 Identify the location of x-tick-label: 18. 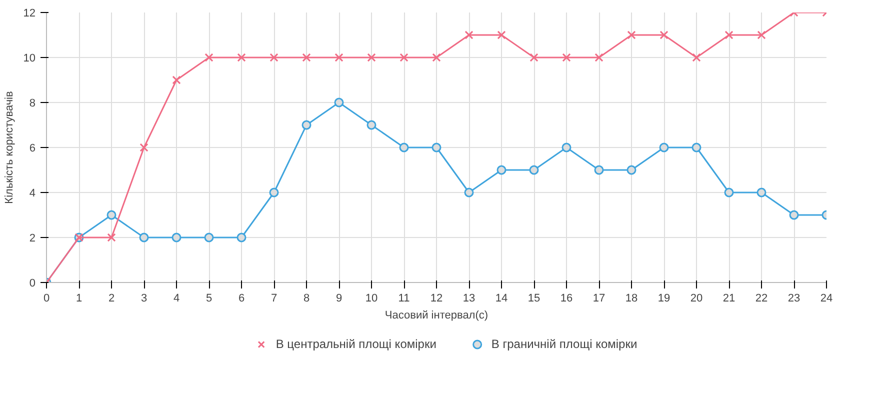
(631, 298).